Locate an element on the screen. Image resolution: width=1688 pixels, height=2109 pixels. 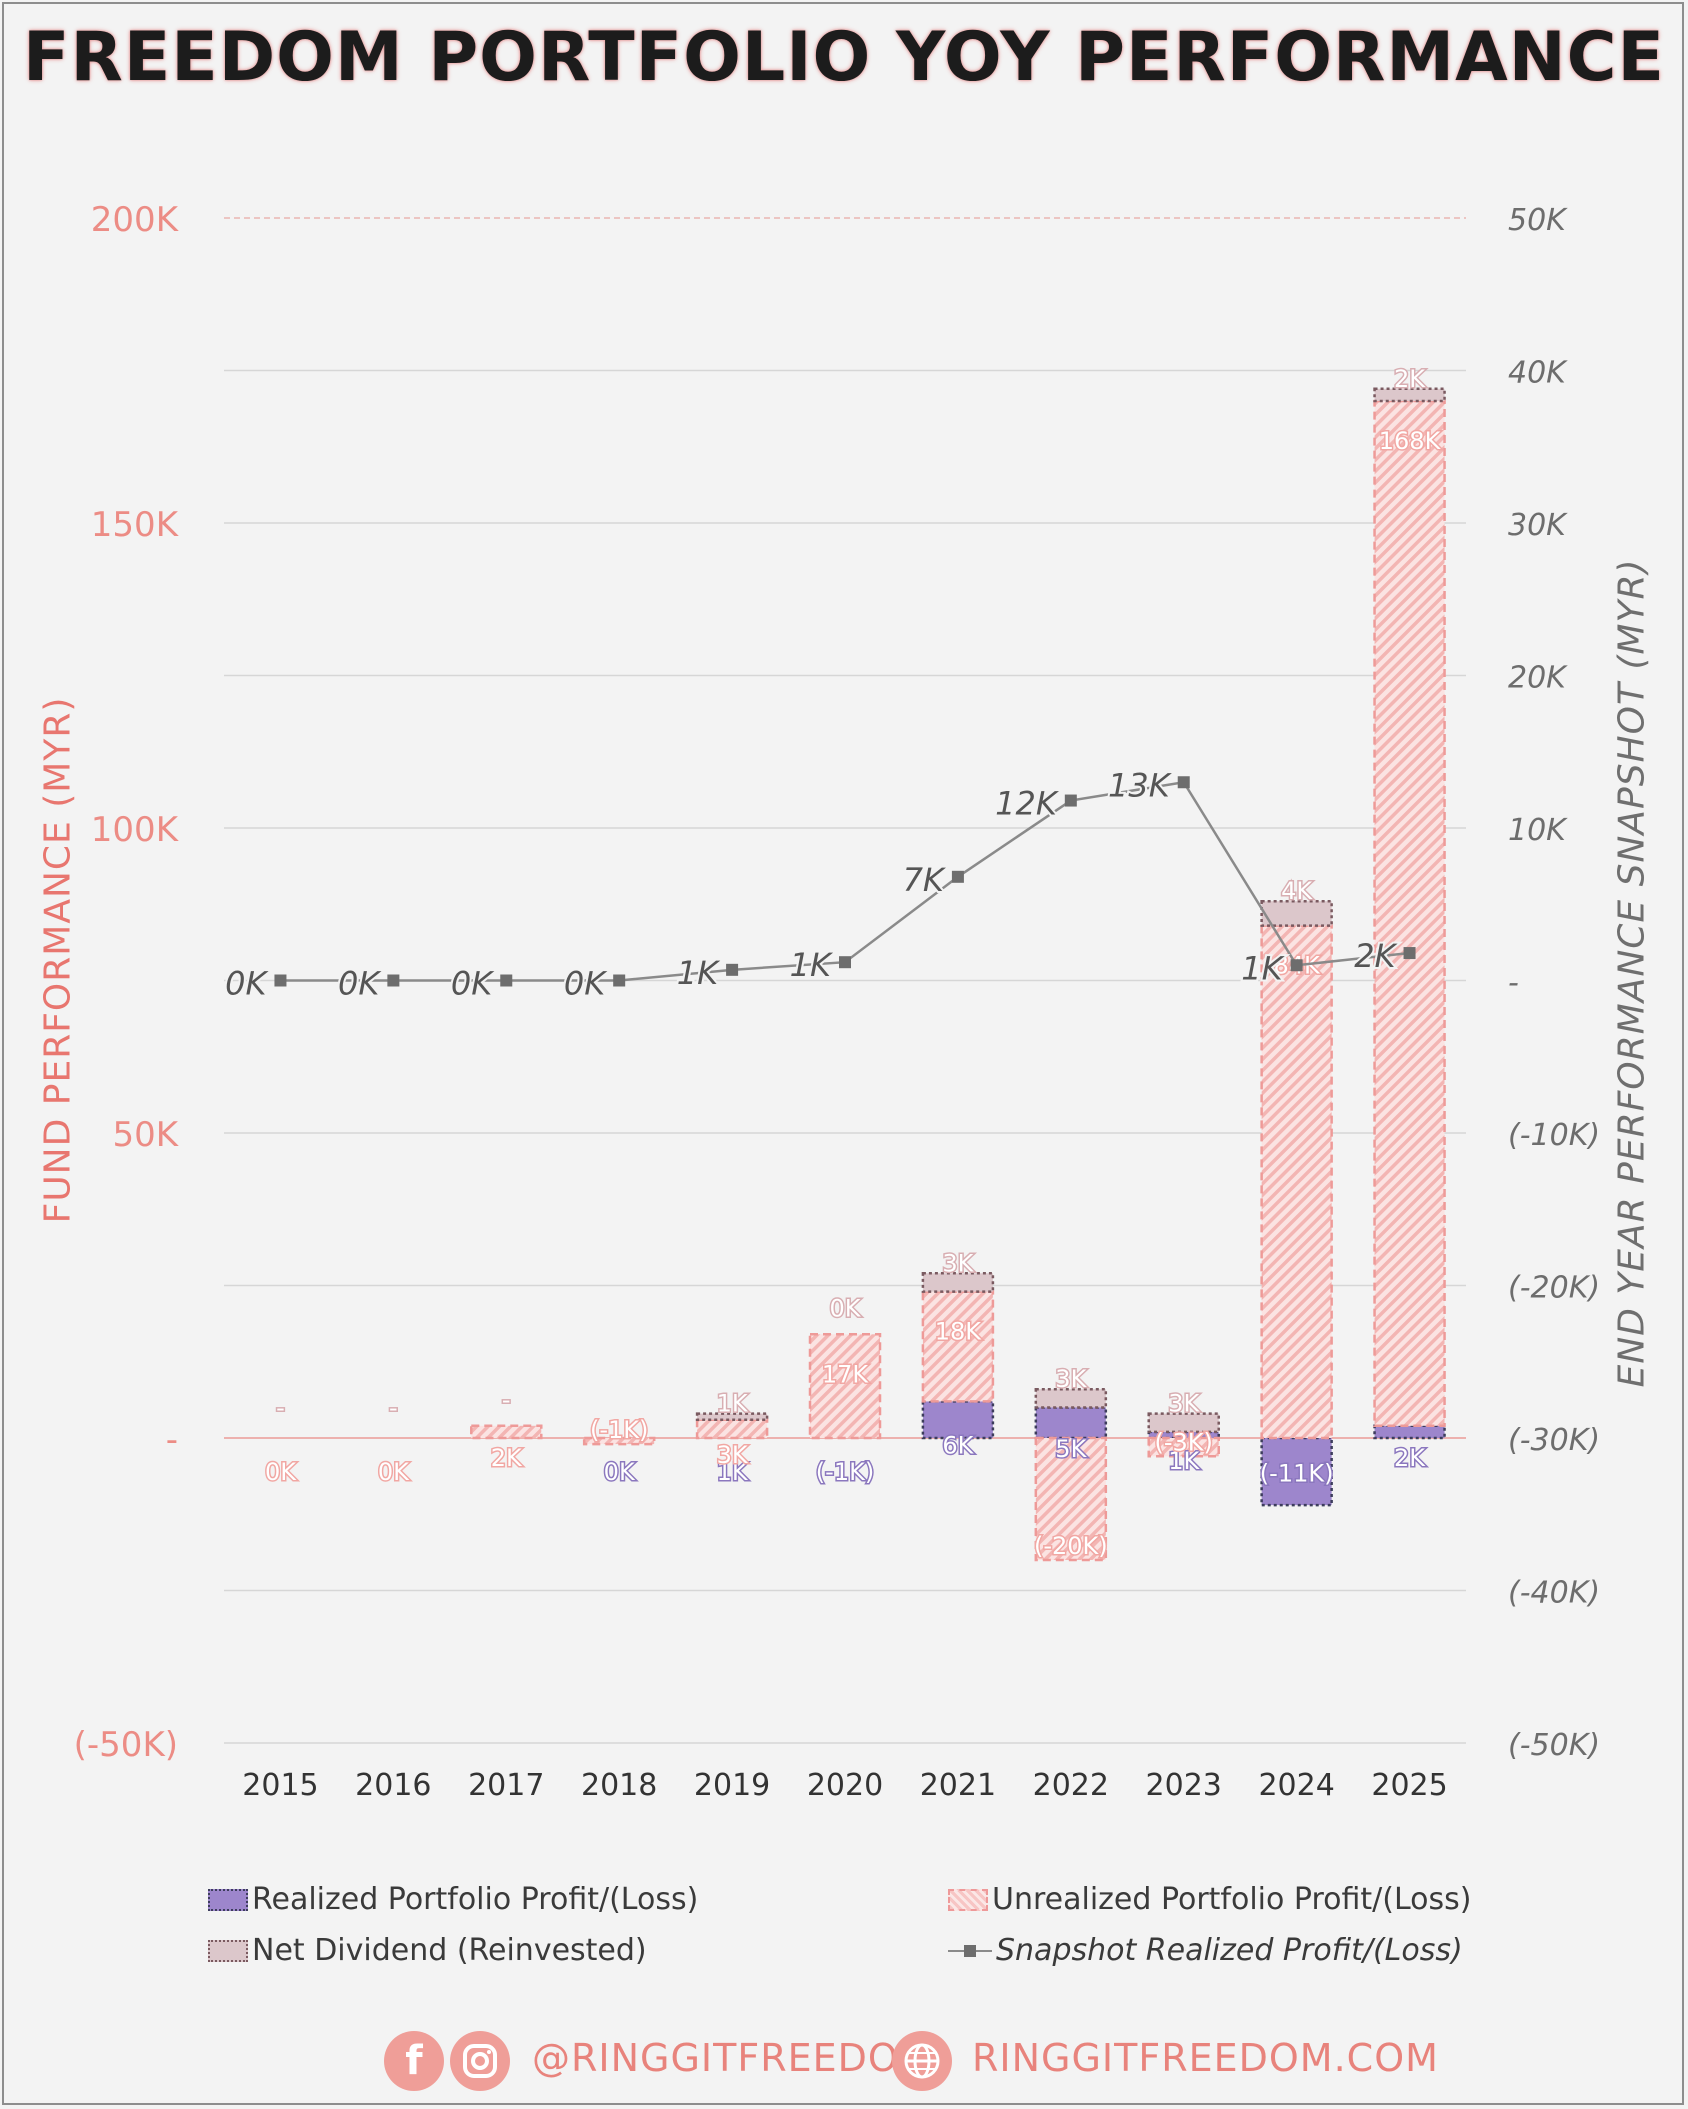
snapshot-label: 13K is located at coordinates (1140, 785).